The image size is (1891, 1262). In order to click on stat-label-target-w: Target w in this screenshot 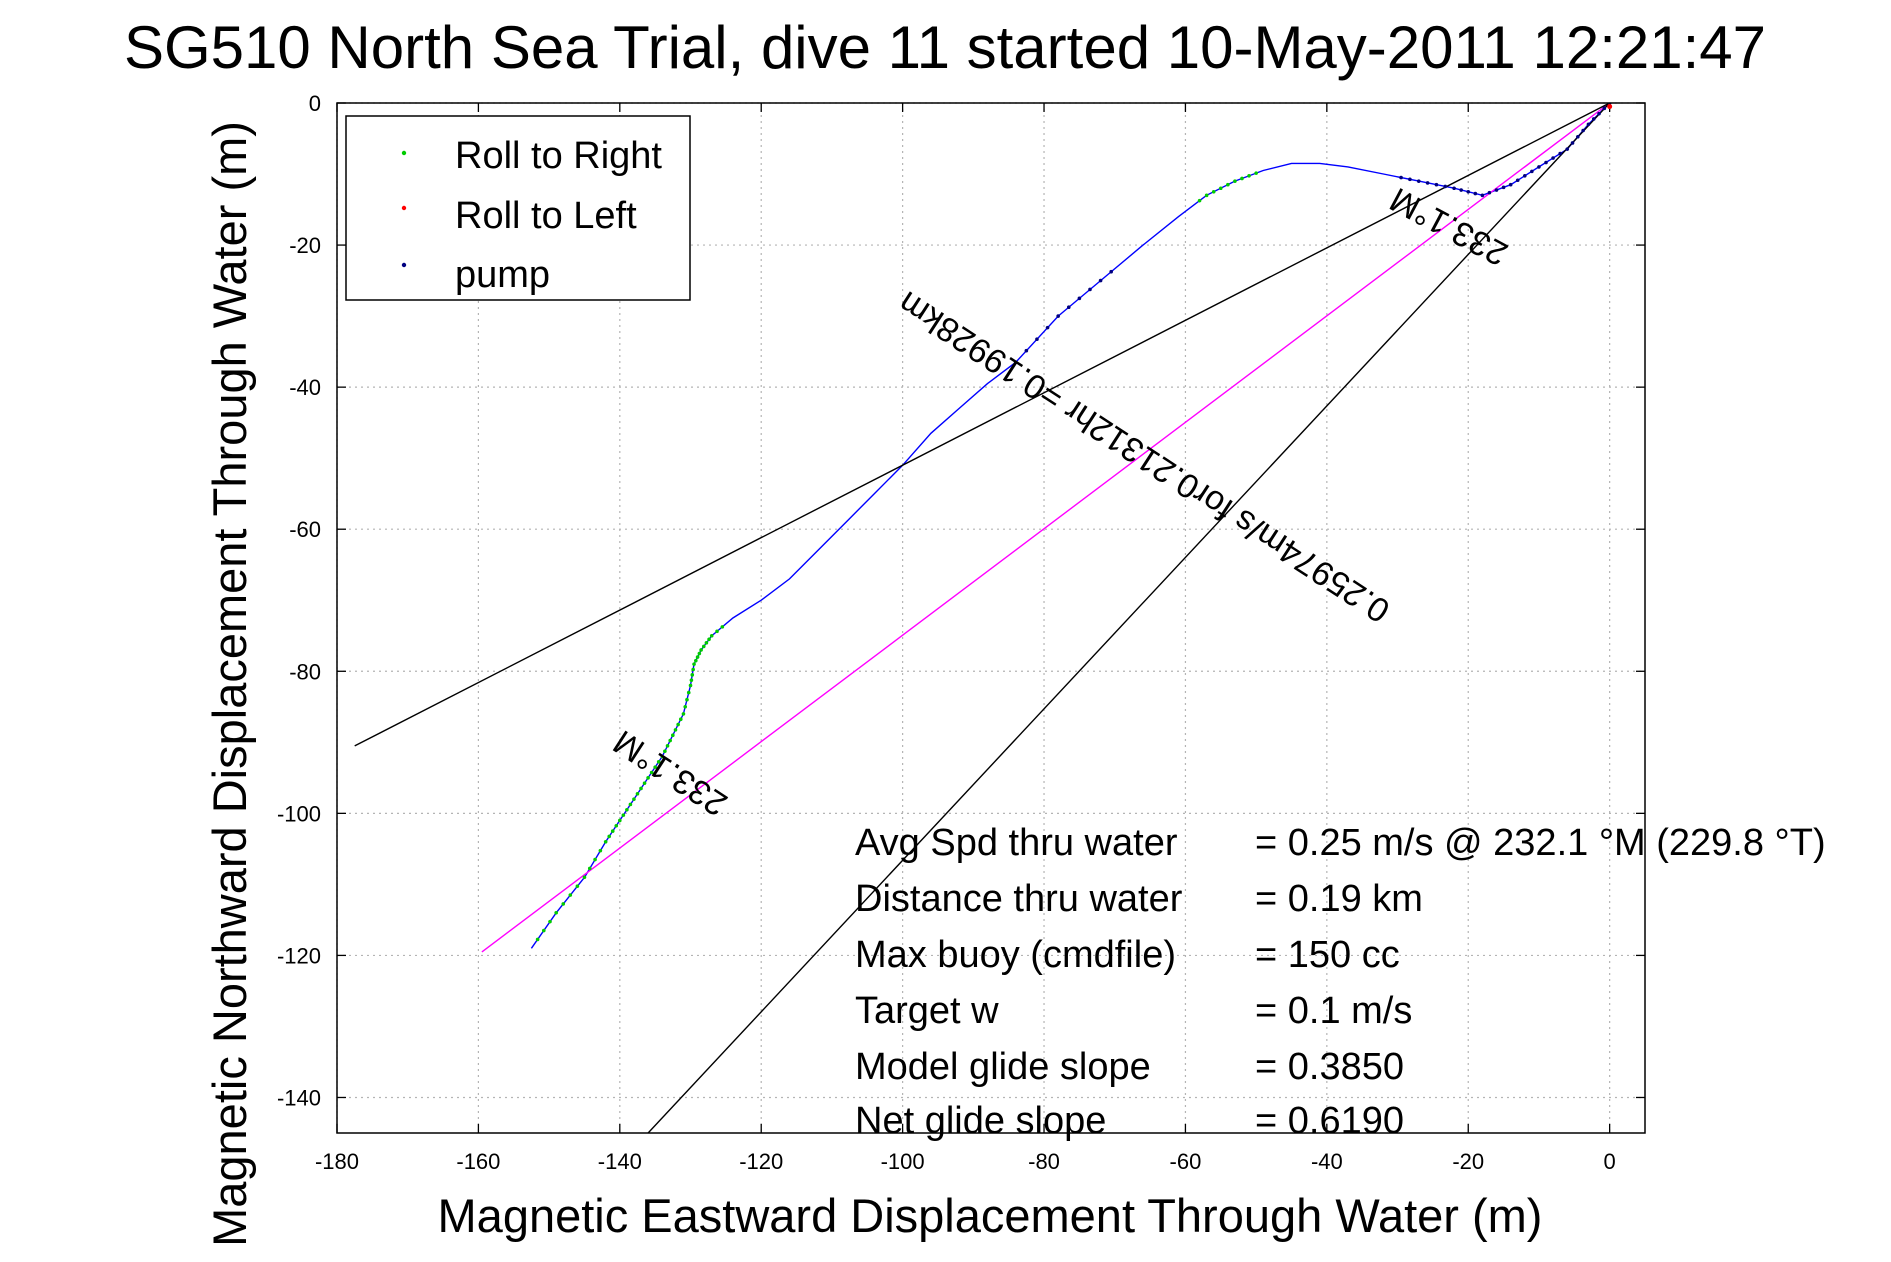, I will do `click(927, 1011)`.